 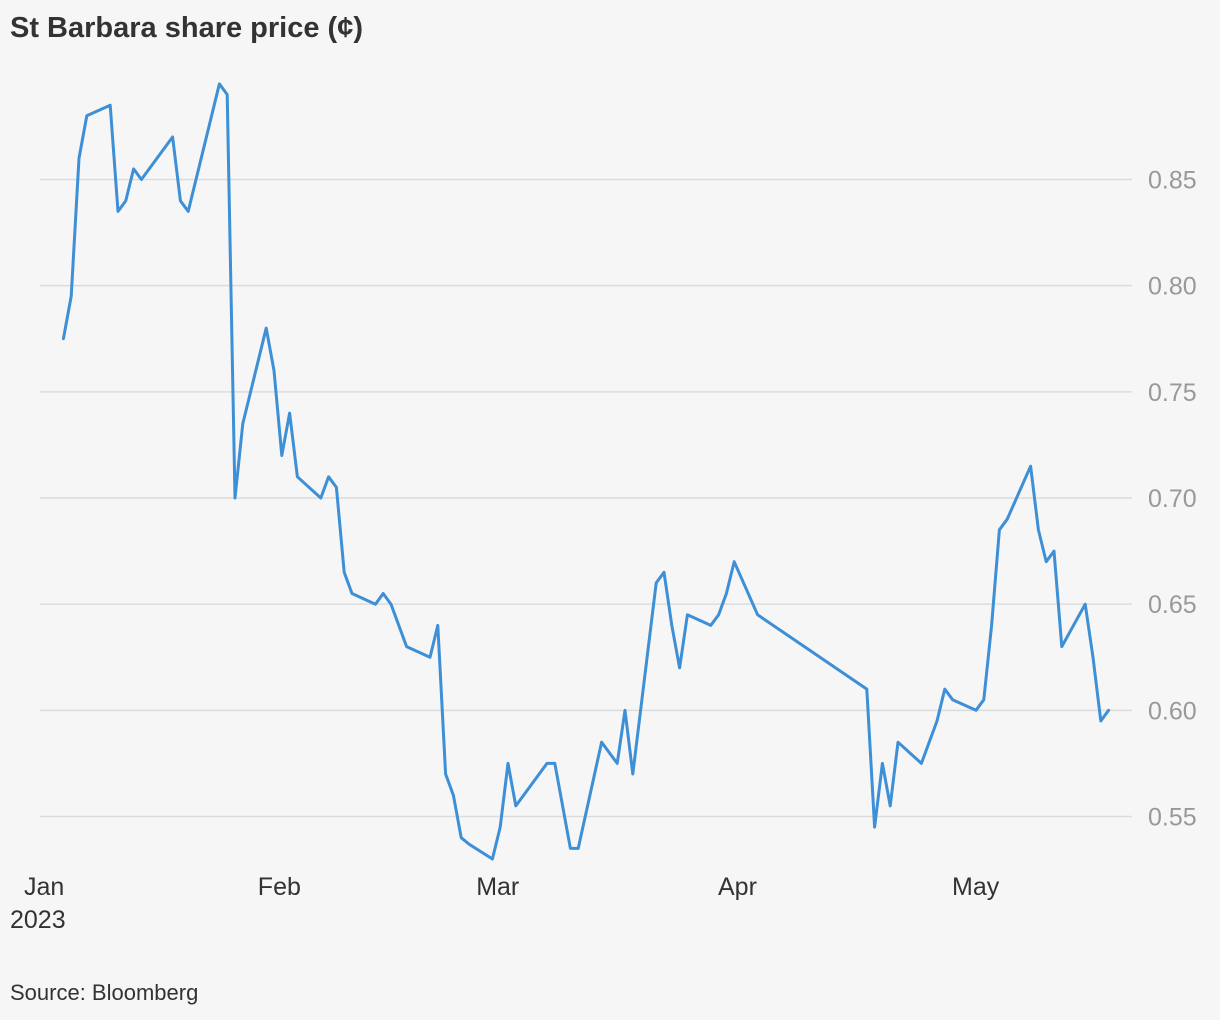 What do you see at coordinates (279, 887) in the screenshot?
I see `x-tick-label: Feb` at bounding box center [279, 887].